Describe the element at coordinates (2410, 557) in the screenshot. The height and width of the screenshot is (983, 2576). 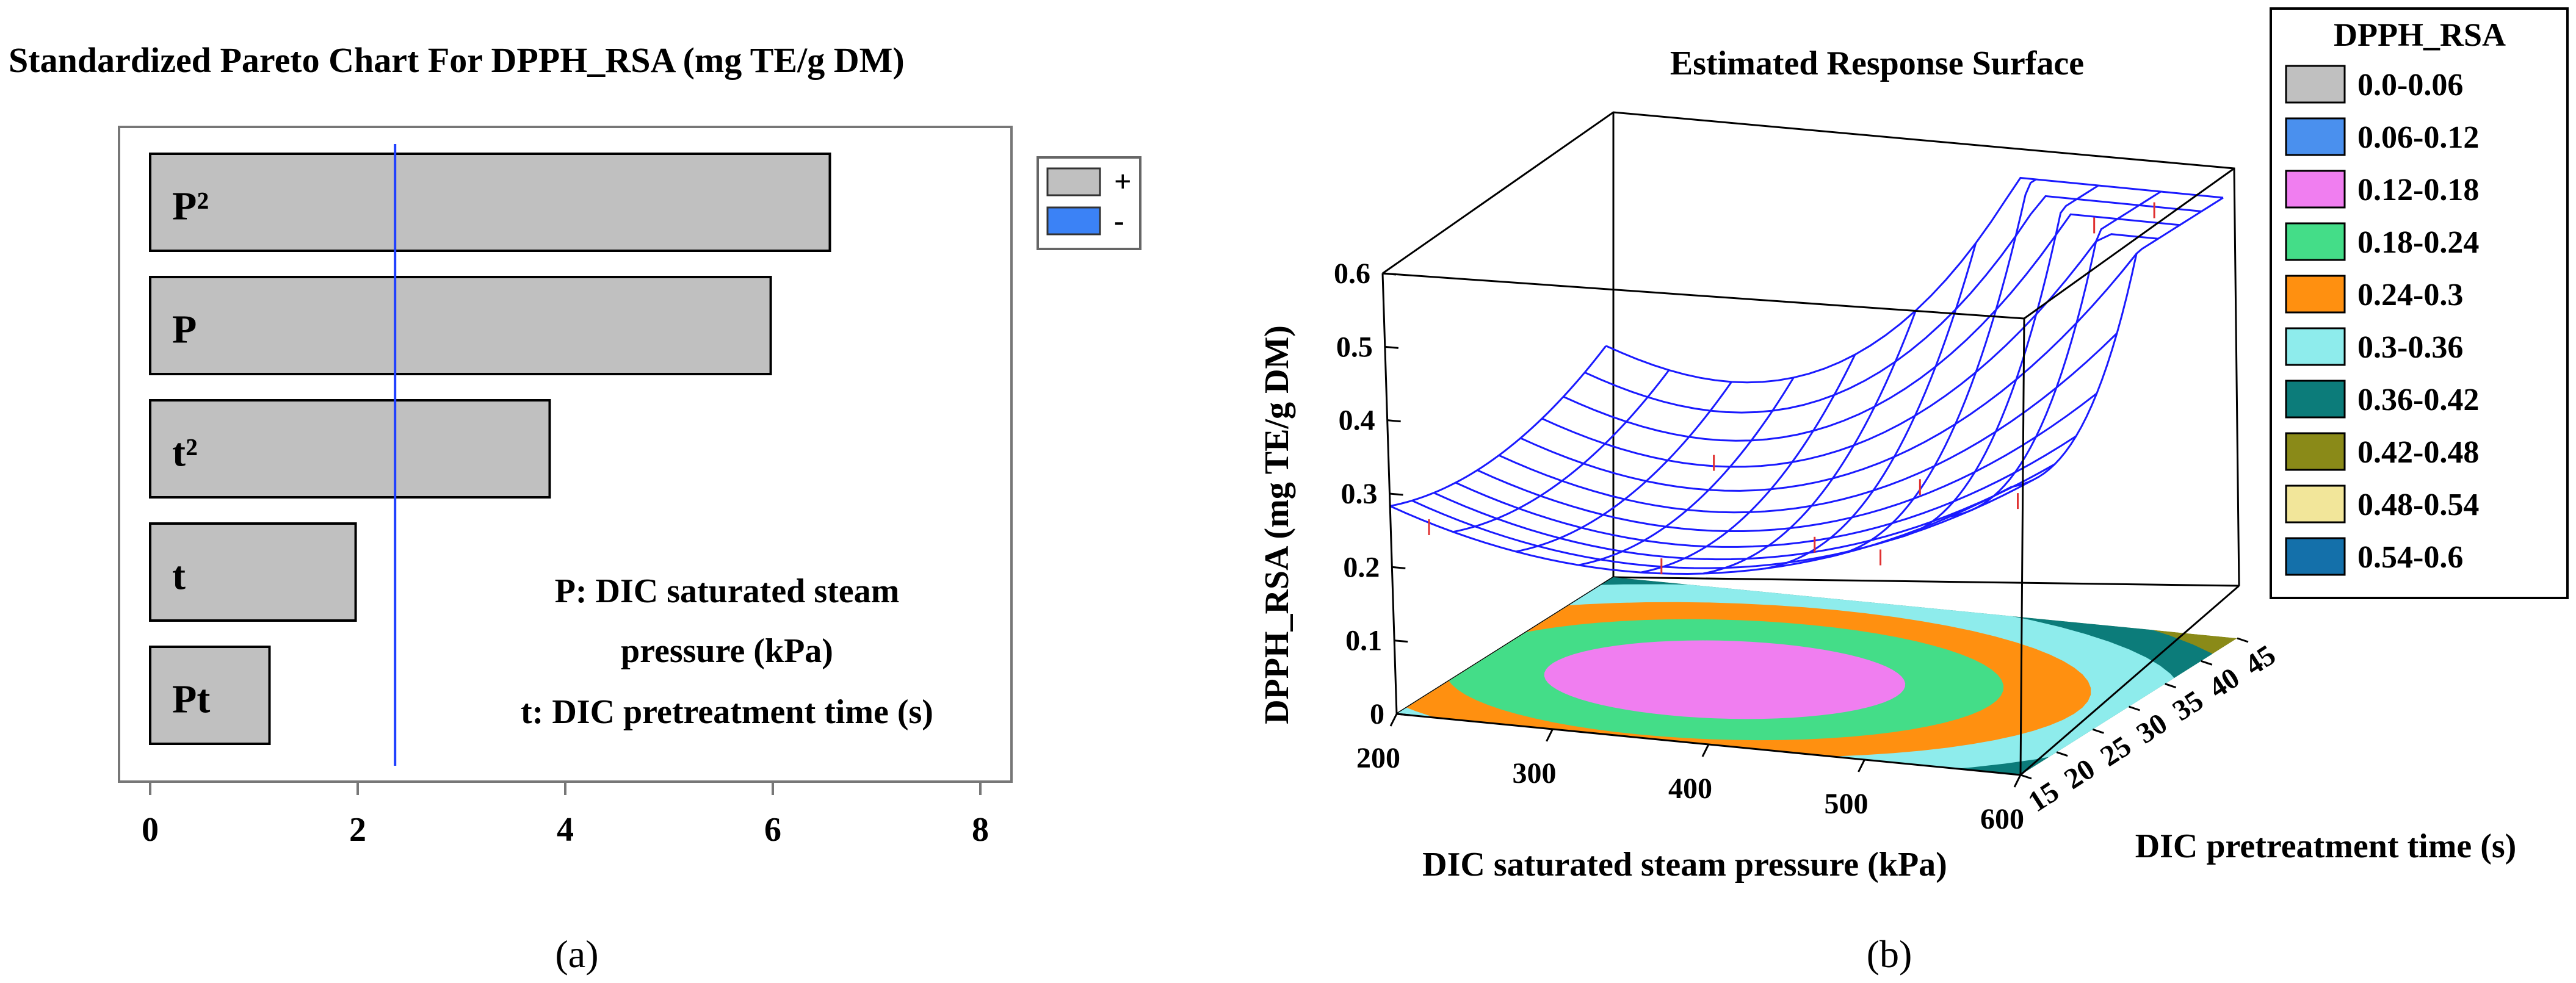
I see `surface-legend-label: 0.54-0.6` at that location.